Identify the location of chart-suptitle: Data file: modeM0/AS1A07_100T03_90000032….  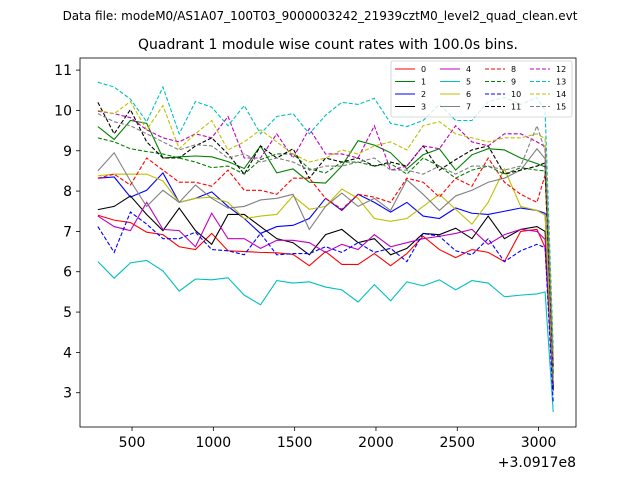
(320, 16).